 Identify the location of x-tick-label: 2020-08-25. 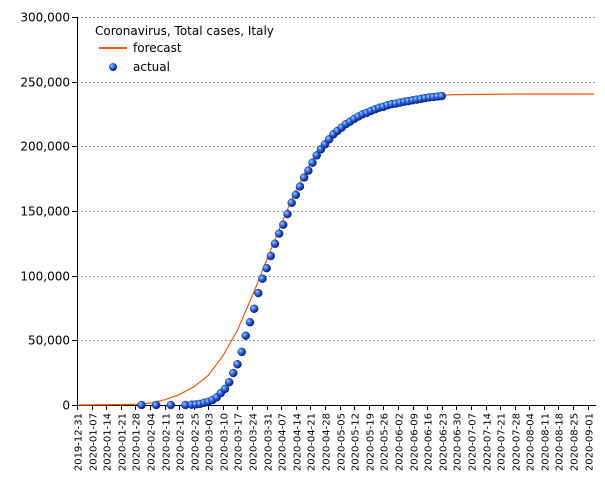
(575, 442).